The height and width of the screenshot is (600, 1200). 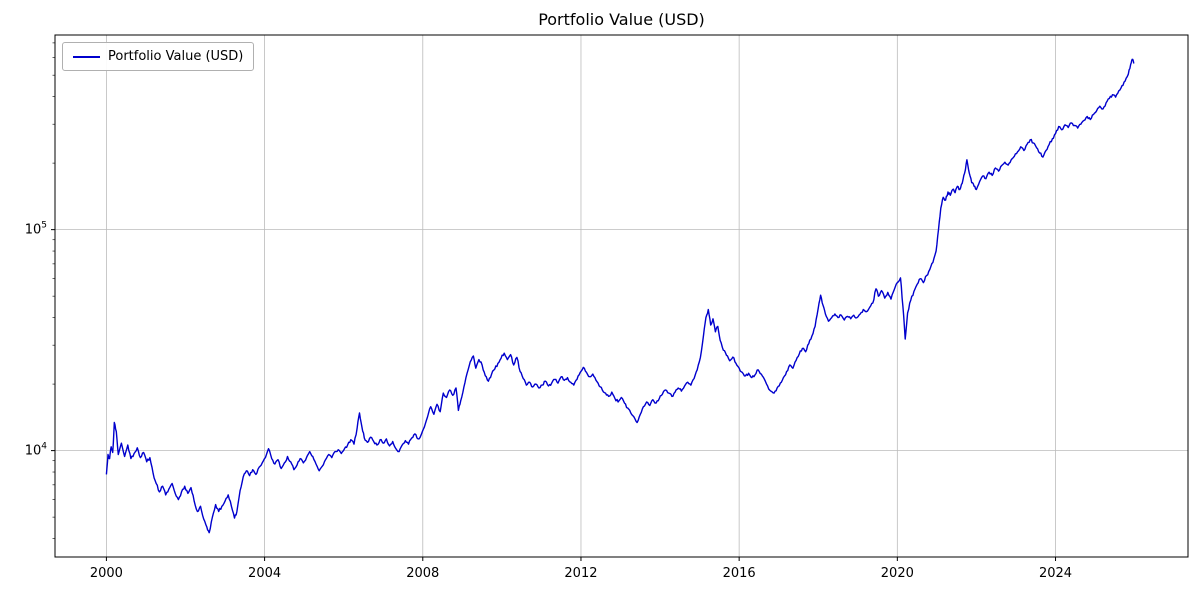 I want to click on x-tick-label: 2008, so click(x=422, y=573).